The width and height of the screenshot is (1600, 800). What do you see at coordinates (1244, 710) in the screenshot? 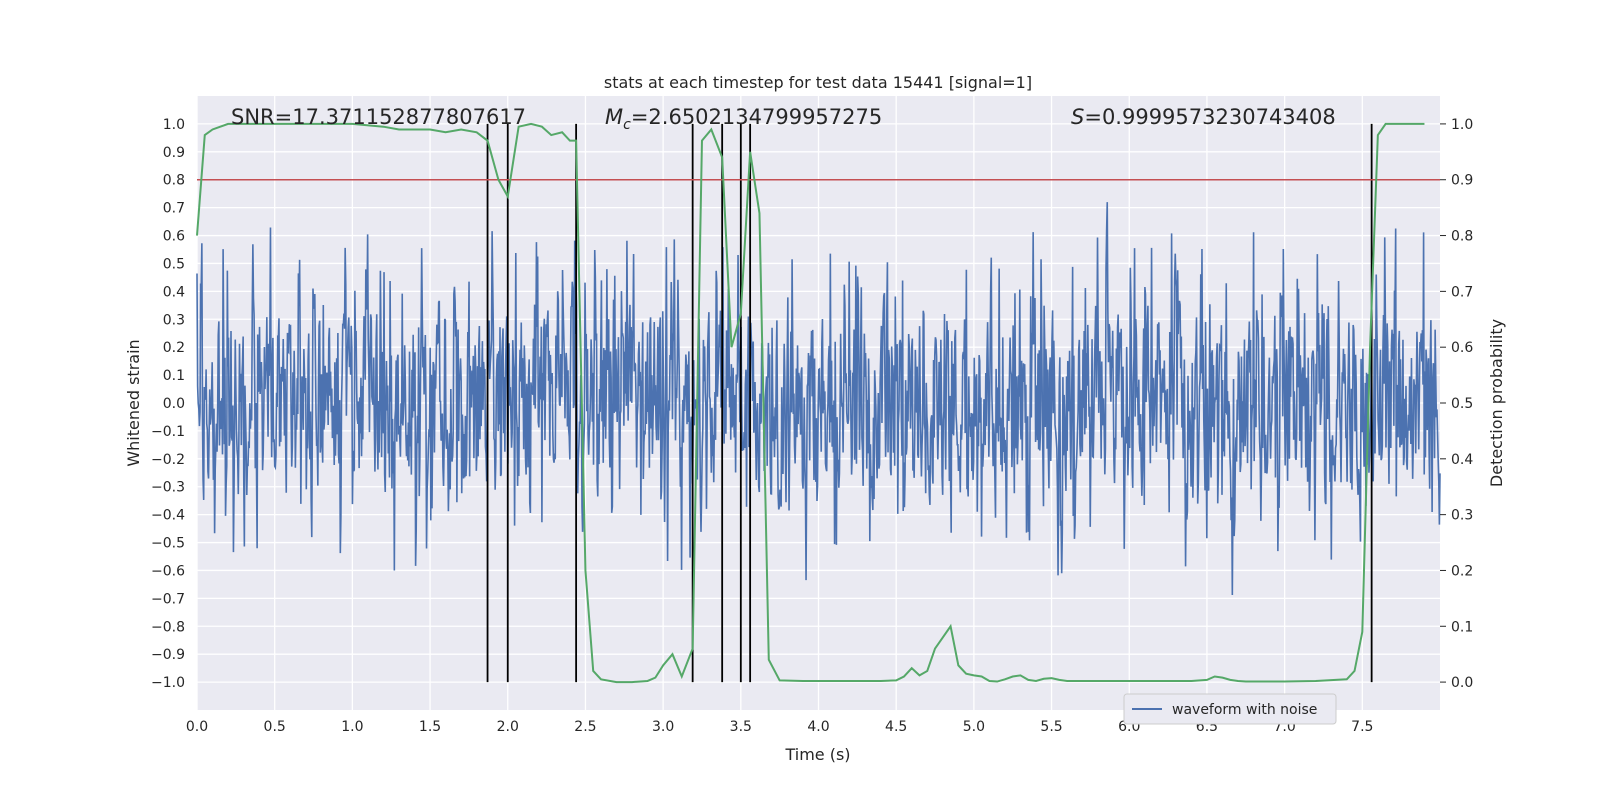
I see `legend-label: waveform with noise` at bounding box center [1244, 710].